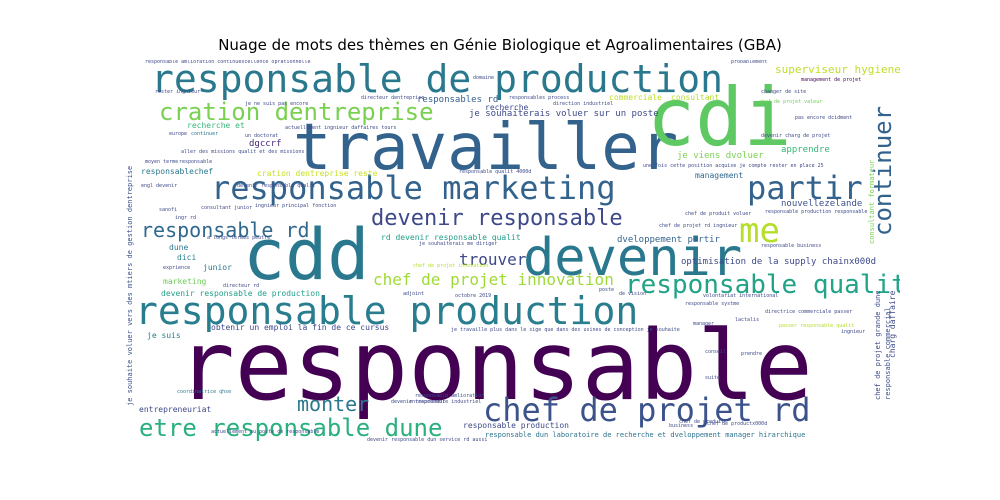 The image size is (1000, 500). What do you see at coordinates (276, 186) in the screenshot?
I see `word-devenir-responsable-qualit-small: devenir responsable qualit` at bounding box center [276, 186].